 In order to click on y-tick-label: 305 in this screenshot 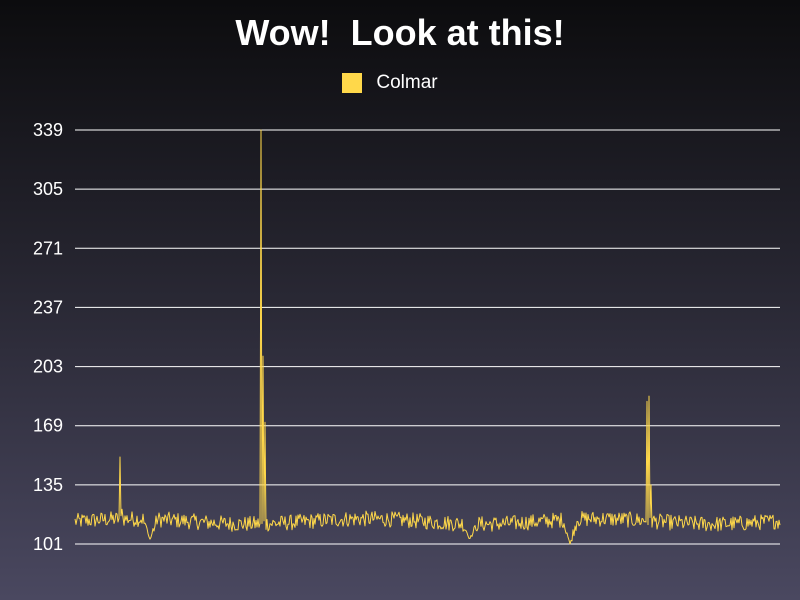, I will do `click(48, 189)`.